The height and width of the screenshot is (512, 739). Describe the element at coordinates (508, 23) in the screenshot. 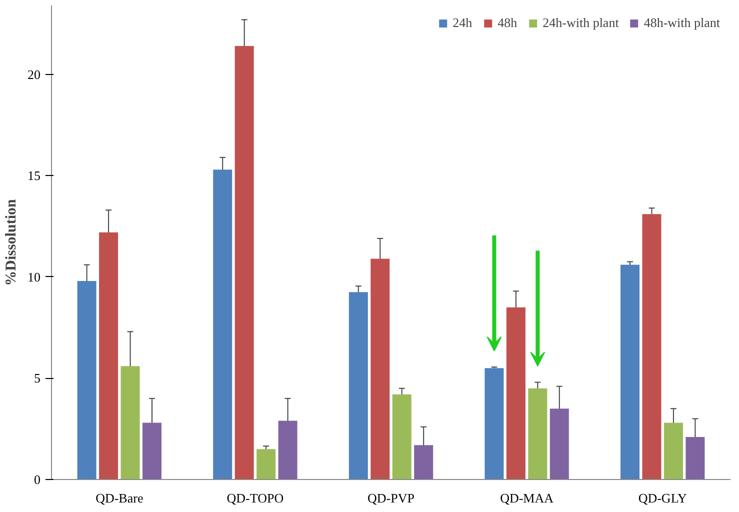

I see `legend-label: 48h` at that location.